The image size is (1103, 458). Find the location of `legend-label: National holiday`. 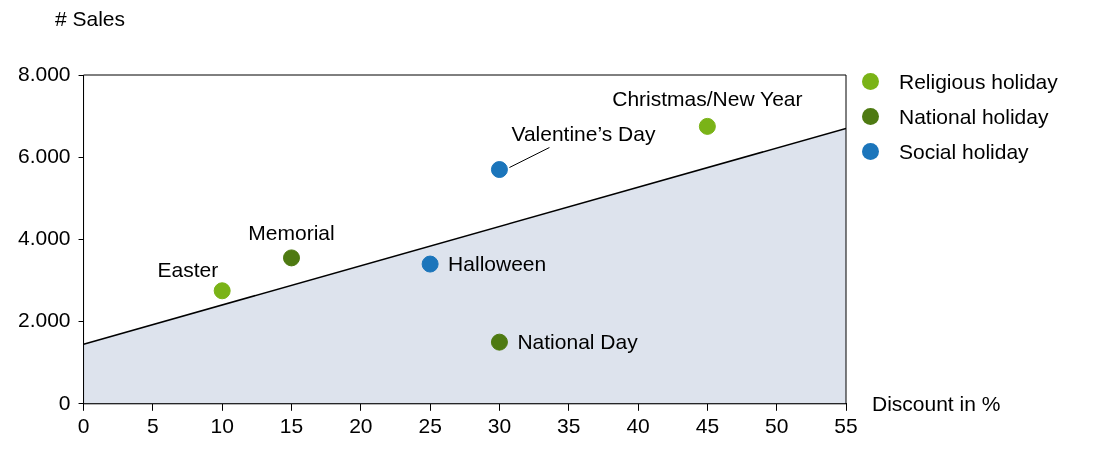

legend-label: National holiday is located at coordinates (974, 116).